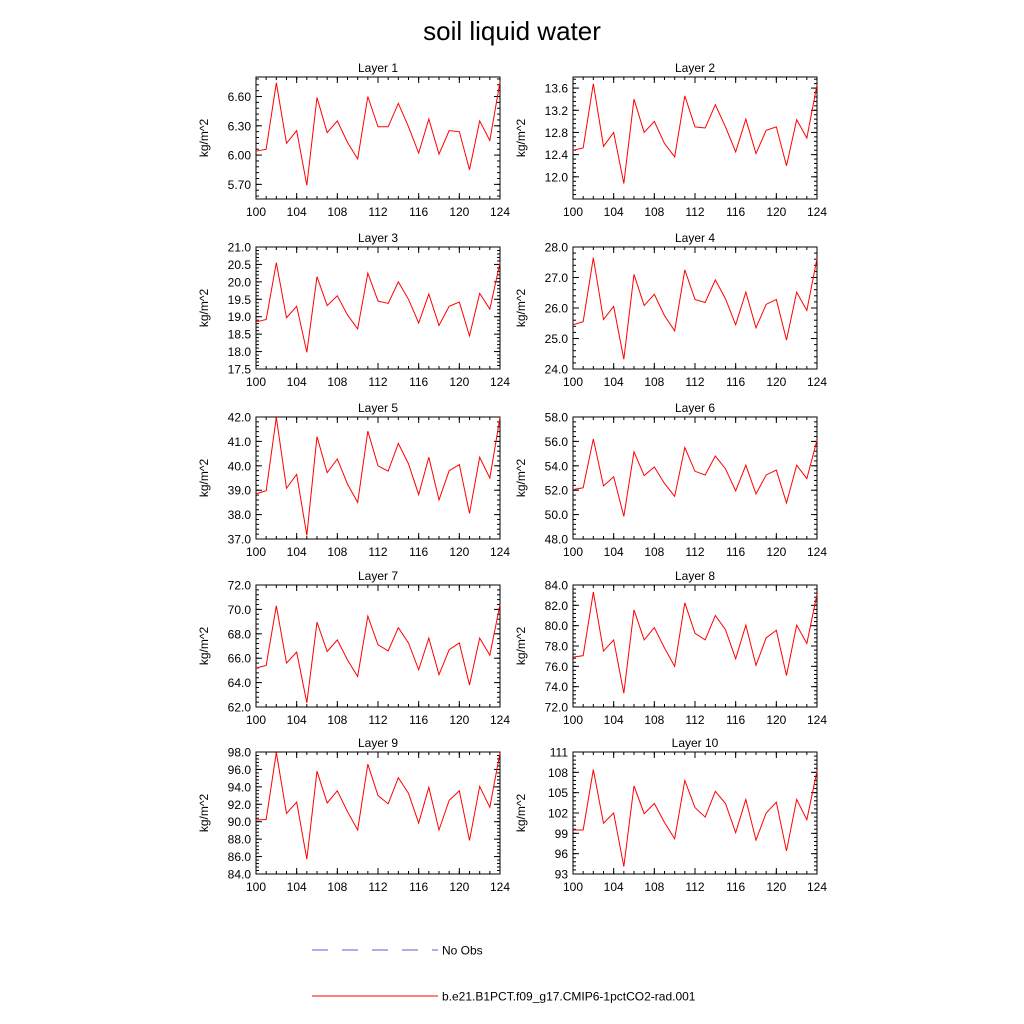 The width and height of the screenshot is (1024, 1024). Describe the element at coordinates (240, 753) in the screenshot. I see `y-tick-label: 98.0` at that location.